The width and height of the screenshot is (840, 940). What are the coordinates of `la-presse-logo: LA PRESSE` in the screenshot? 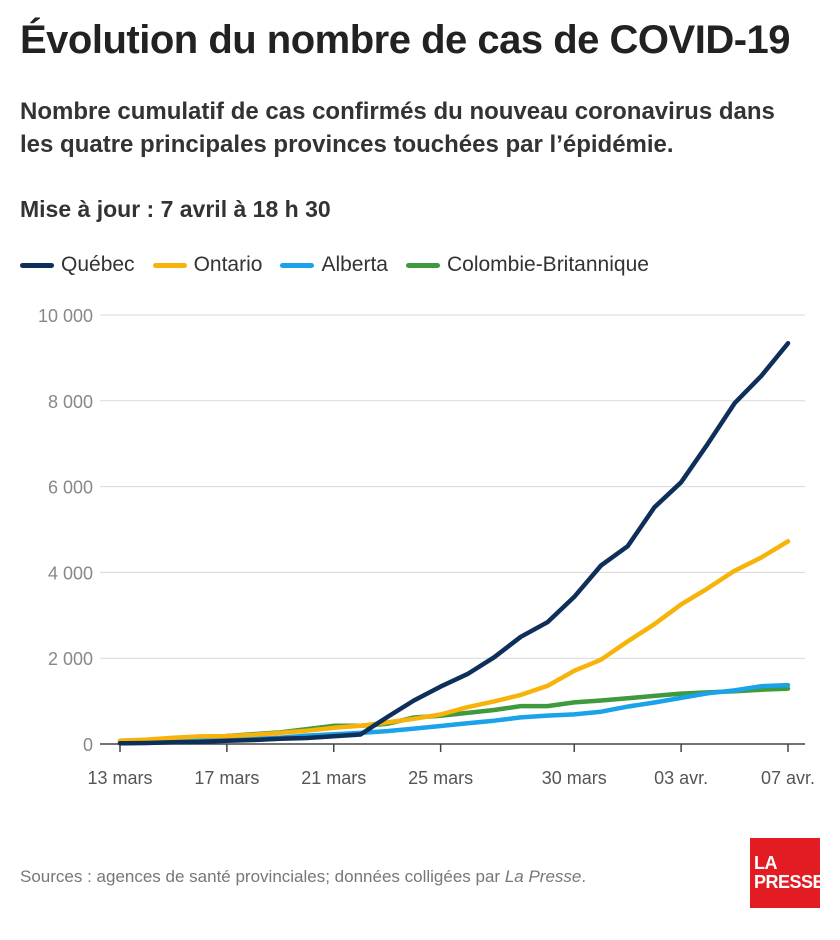 It's located at (787, 873).